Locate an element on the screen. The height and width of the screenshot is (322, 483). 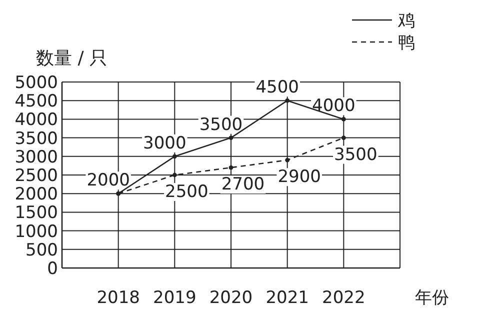
legend-label: 鸭 is located at coordinates (406, 43).